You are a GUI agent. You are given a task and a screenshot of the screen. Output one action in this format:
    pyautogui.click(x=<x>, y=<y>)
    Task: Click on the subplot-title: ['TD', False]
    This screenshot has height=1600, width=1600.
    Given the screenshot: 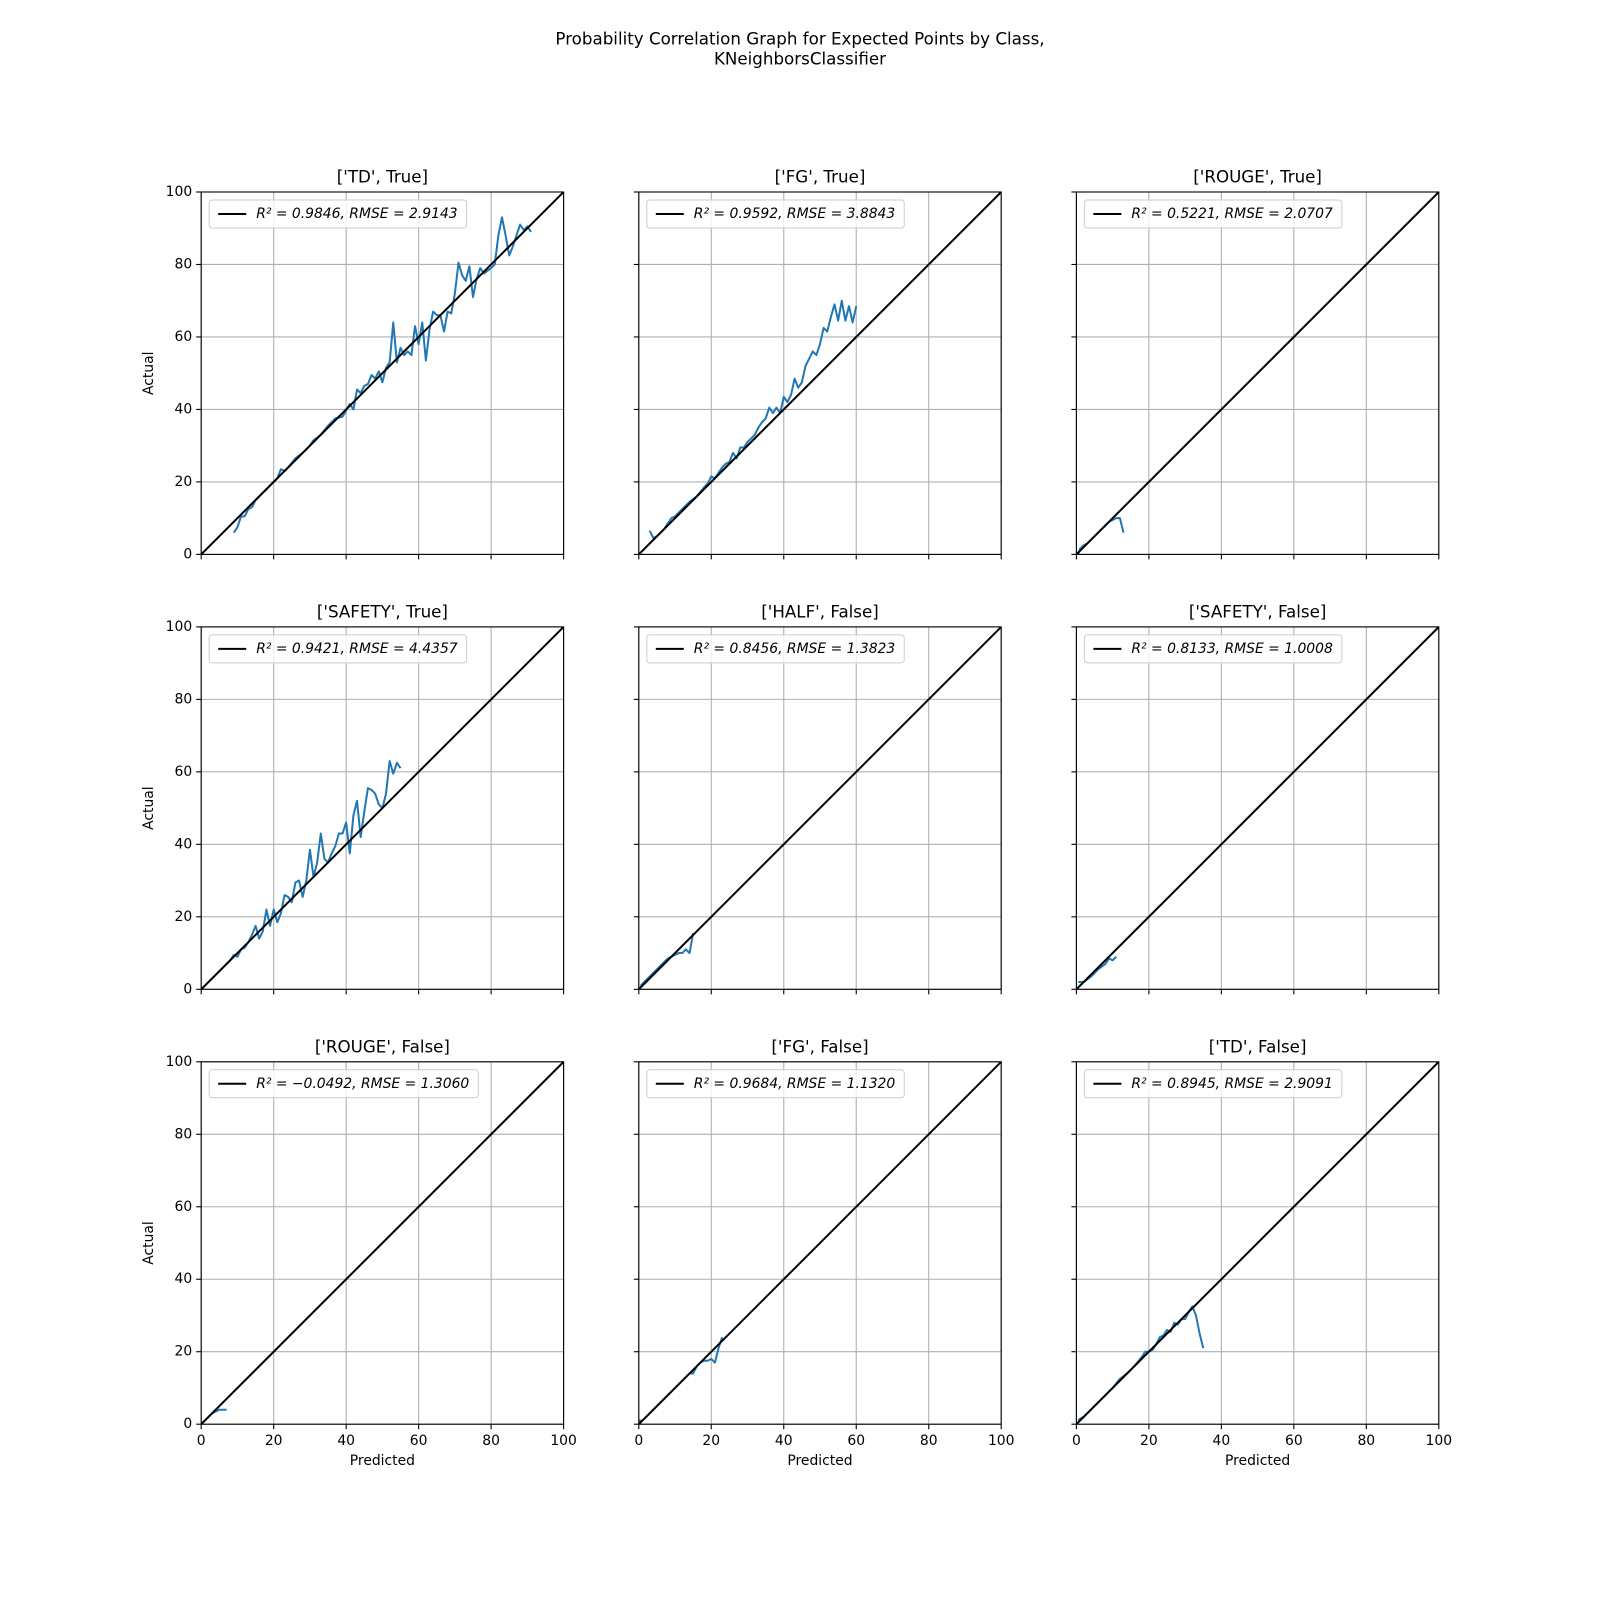 What is the action you would take?
    pyautogui.click(x=1258, y=1046)
    